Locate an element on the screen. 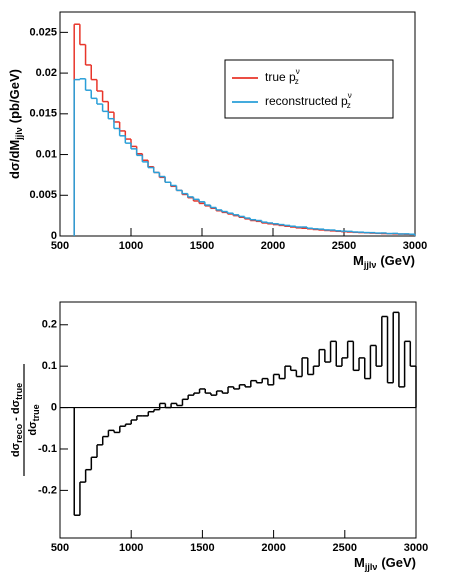  label-part: reconstructed p is located at coordinates (306, 101).